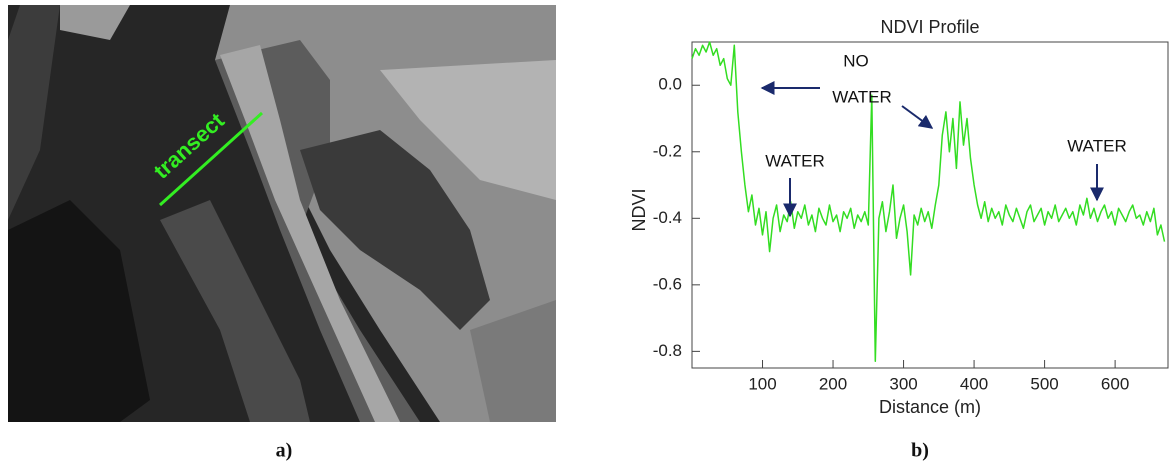 The width and height of the screenshot is (1172, 471). I want to click on y-tick-label: 0.0, so click(670, 84).